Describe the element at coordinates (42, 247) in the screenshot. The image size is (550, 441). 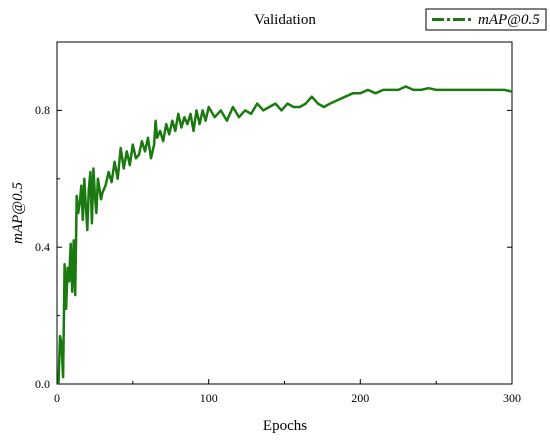
I see `y-tick-label-0.4: 0.4` at that location.